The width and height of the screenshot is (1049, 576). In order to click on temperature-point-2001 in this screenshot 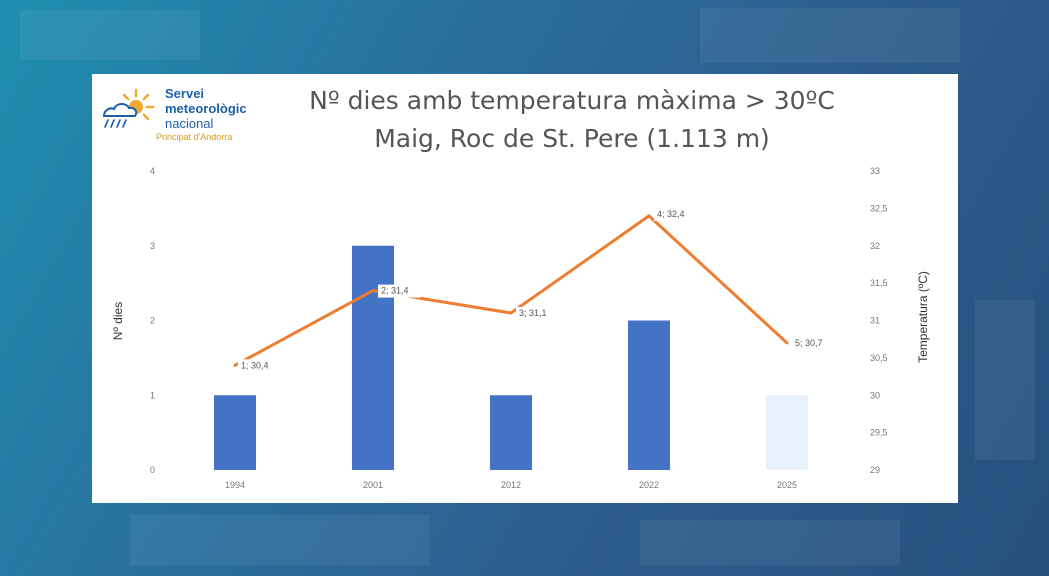, I will do `click(373, 291)`.